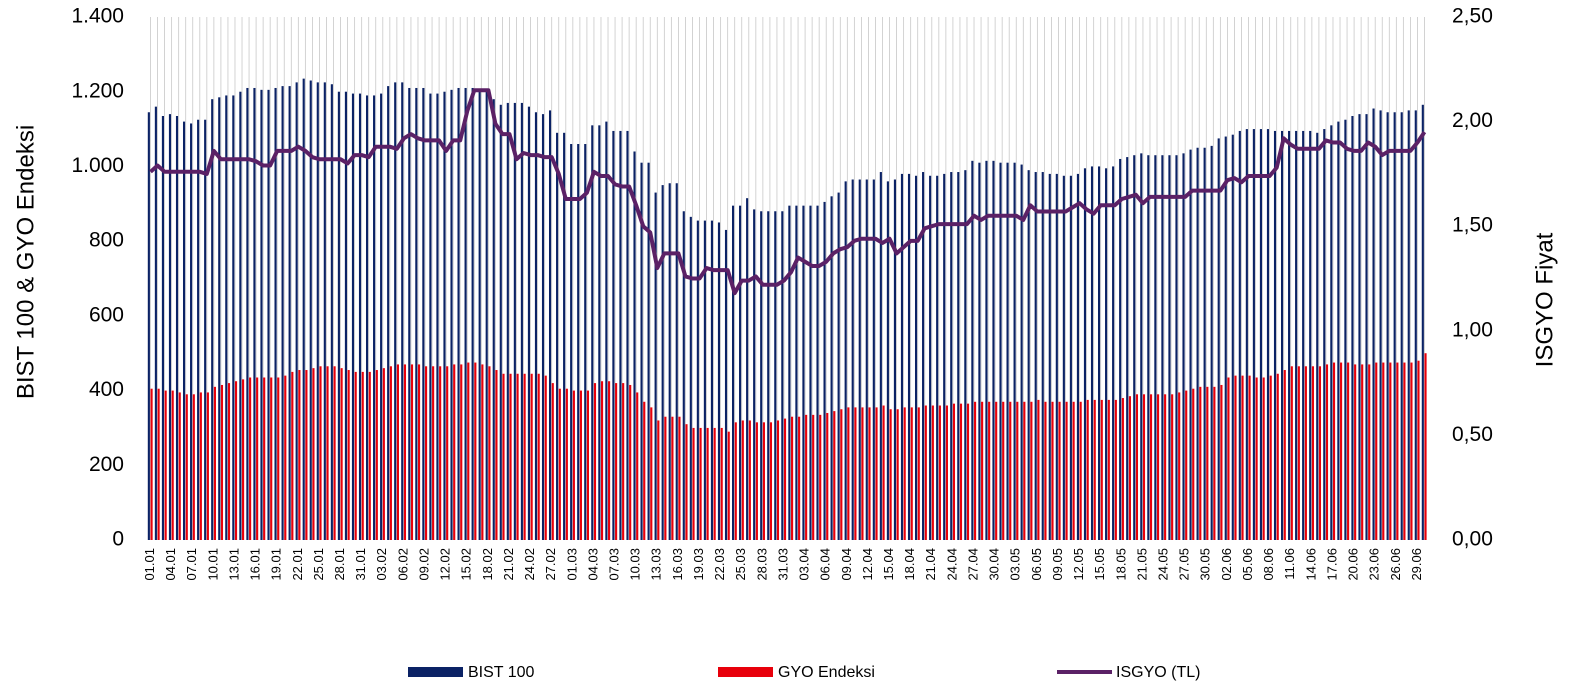 This screenshot has height=690, width=1577. Describe the element at coordinates (318, 564) in the screenshot. I see `x-tick-label: 25.01` at that location.